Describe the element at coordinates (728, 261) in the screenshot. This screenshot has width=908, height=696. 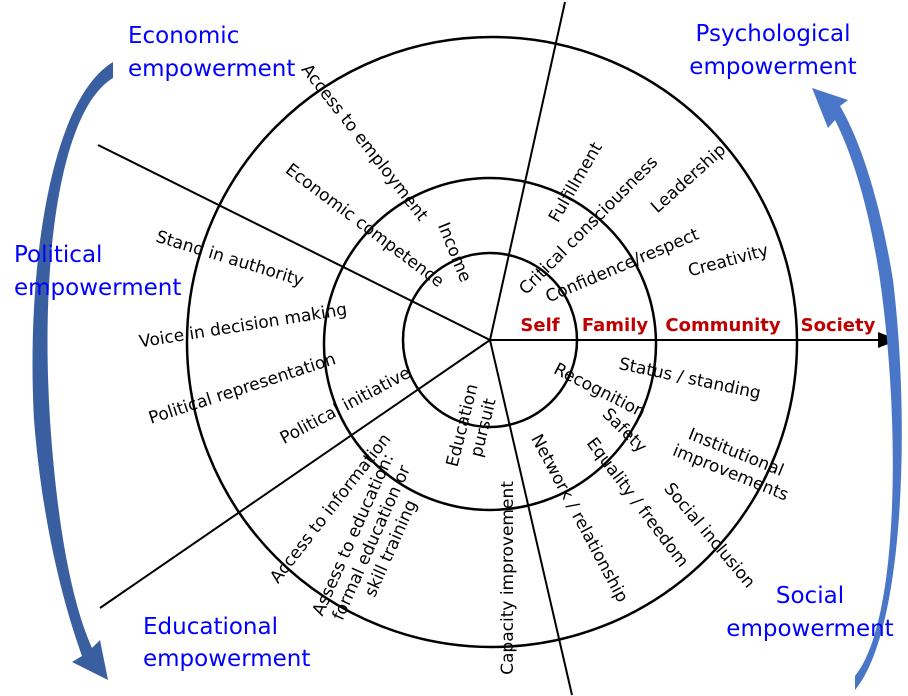
I see `item-creativity: Creativity` at that location.